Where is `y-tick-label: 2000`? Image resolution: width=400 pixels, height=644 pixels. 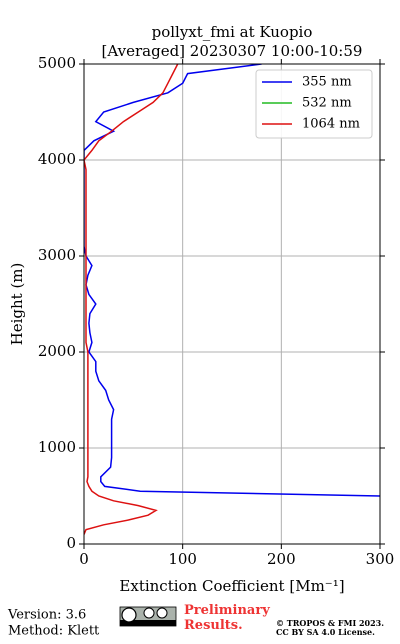 y-tick-label: 2000 is located at coordinates (57, 351).